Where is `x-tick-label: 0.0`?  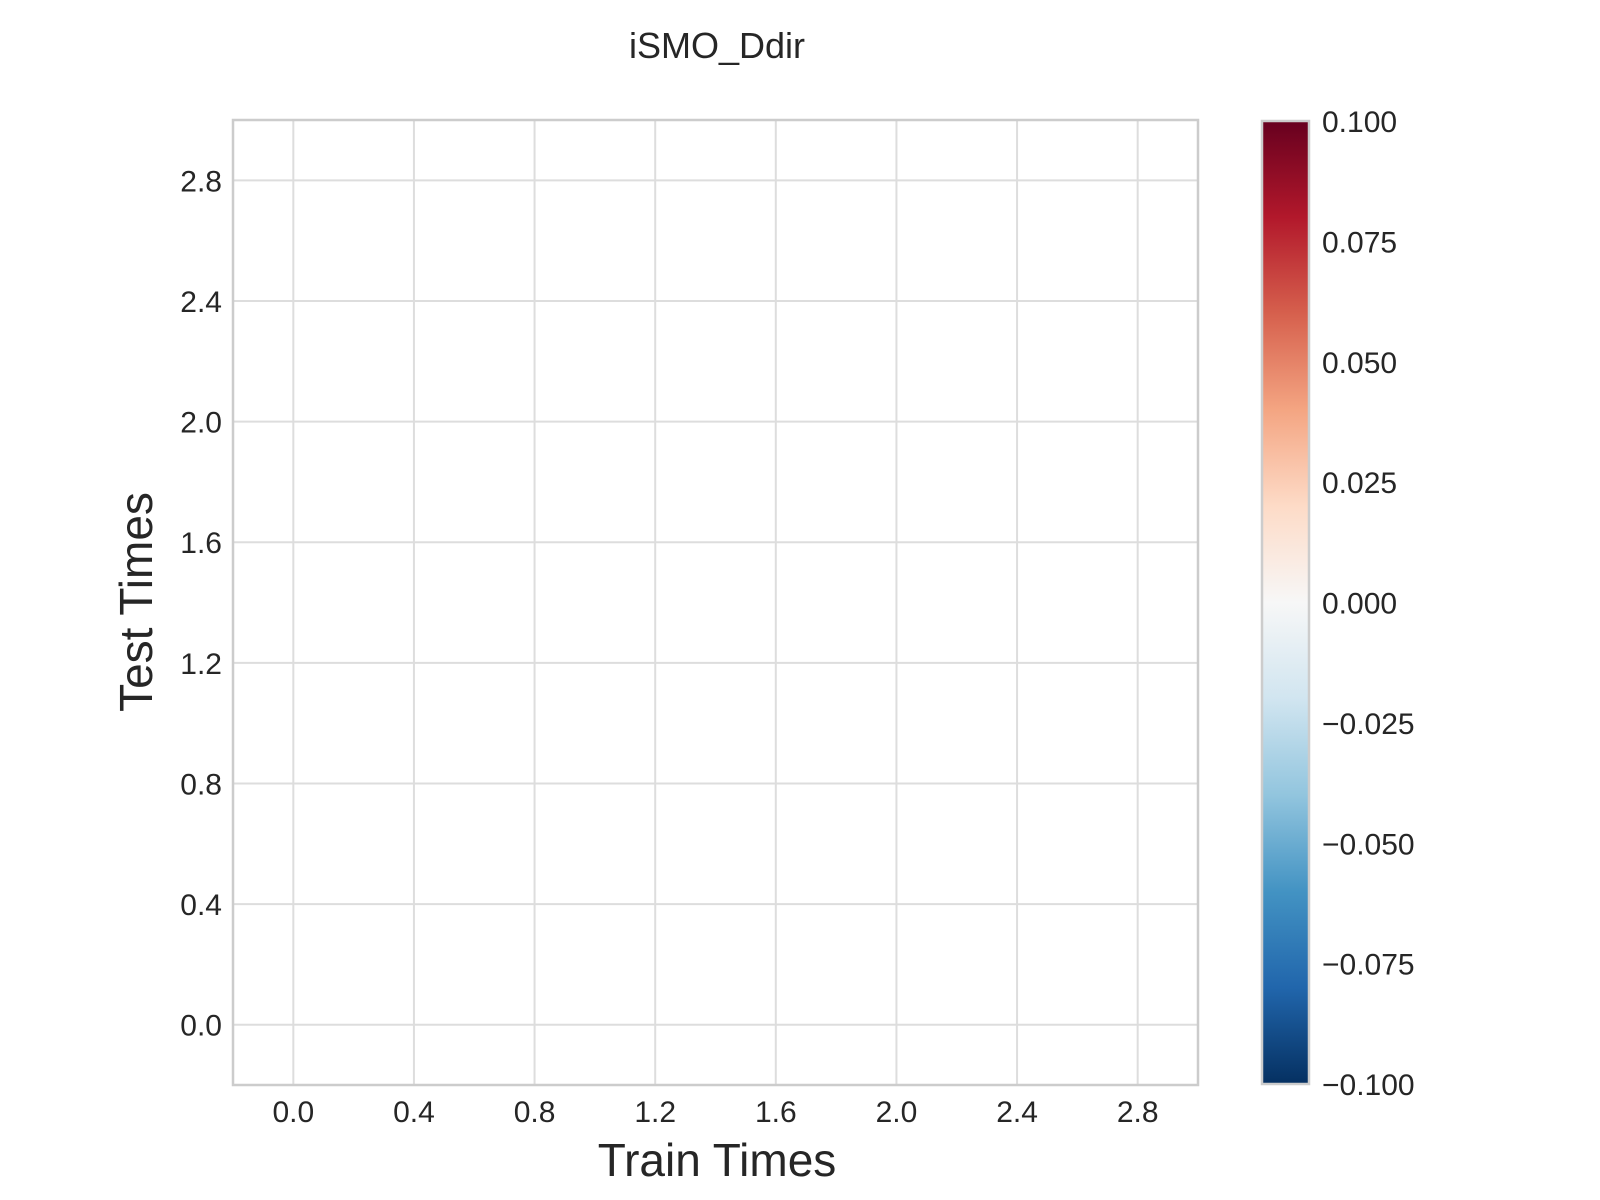 x-tick-label: 0.0 is located at coordinates (293, 1112).